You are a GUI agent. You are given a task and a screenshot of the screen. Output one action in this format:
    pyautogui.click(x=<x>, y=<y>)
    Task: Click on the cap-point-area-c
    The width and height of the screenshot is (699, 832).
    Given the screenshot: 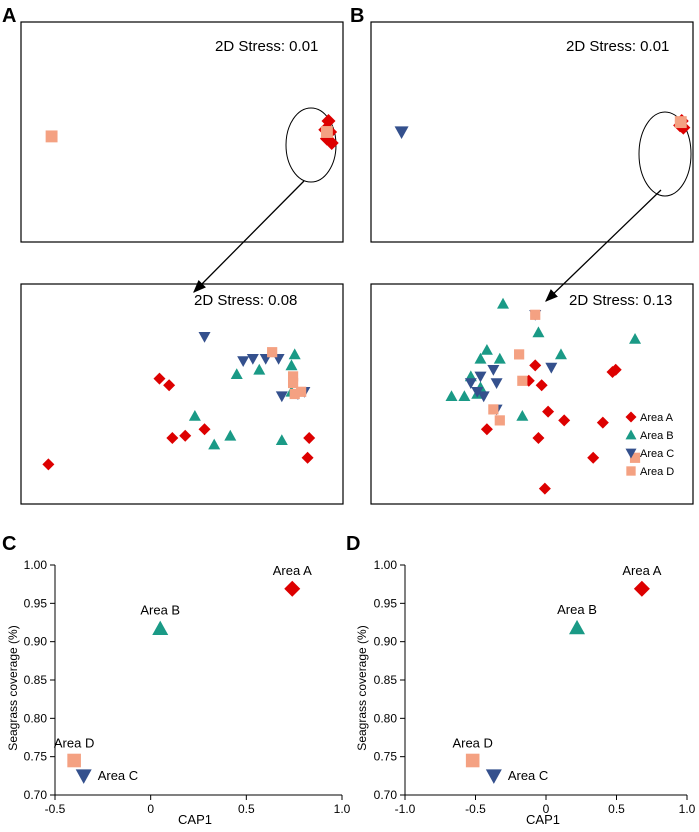 What is the action you would take?
    pyautogui.click(x=493, y=776)
    